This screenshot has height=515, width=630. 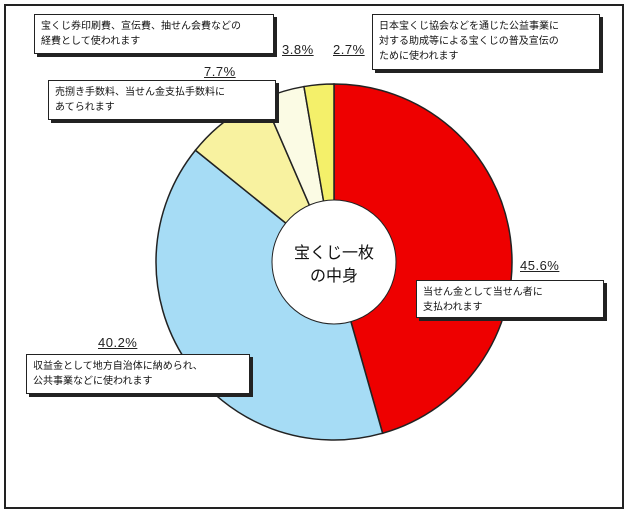 What do you see at coordinates (510, 299) in the screenshot?
I see `callout-prize: 当せん金として当せん者に 支払われます` at bounding box center [510, 299].